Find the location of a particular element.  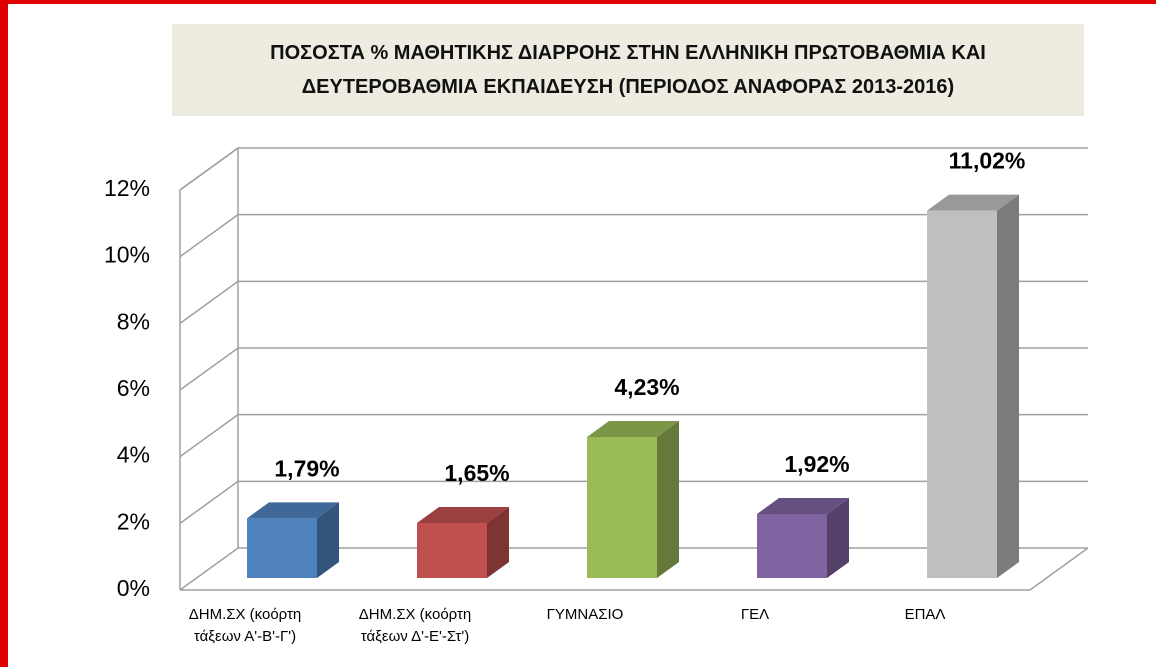

x-tick-label: ΓΕΛ is located at coordinates (755, 614).